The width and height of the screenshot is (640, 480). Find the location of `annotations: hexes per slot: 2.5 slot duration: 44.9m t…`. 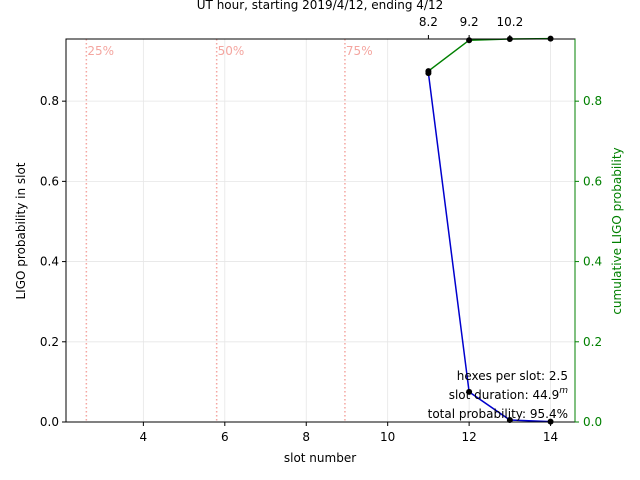

annotations: hexes per slot: 2.5 slot duration: 44.9m t… is located at coordinates (498, 395).